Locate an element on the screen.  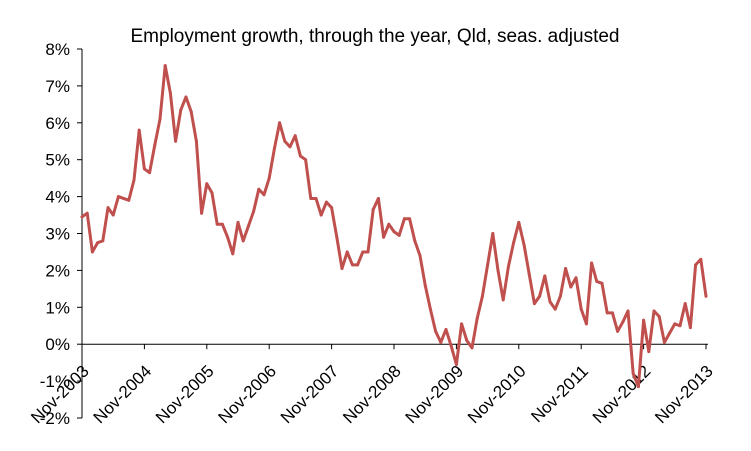
x-tick-label: Nov-2007 is located at coordinates (310, 395).